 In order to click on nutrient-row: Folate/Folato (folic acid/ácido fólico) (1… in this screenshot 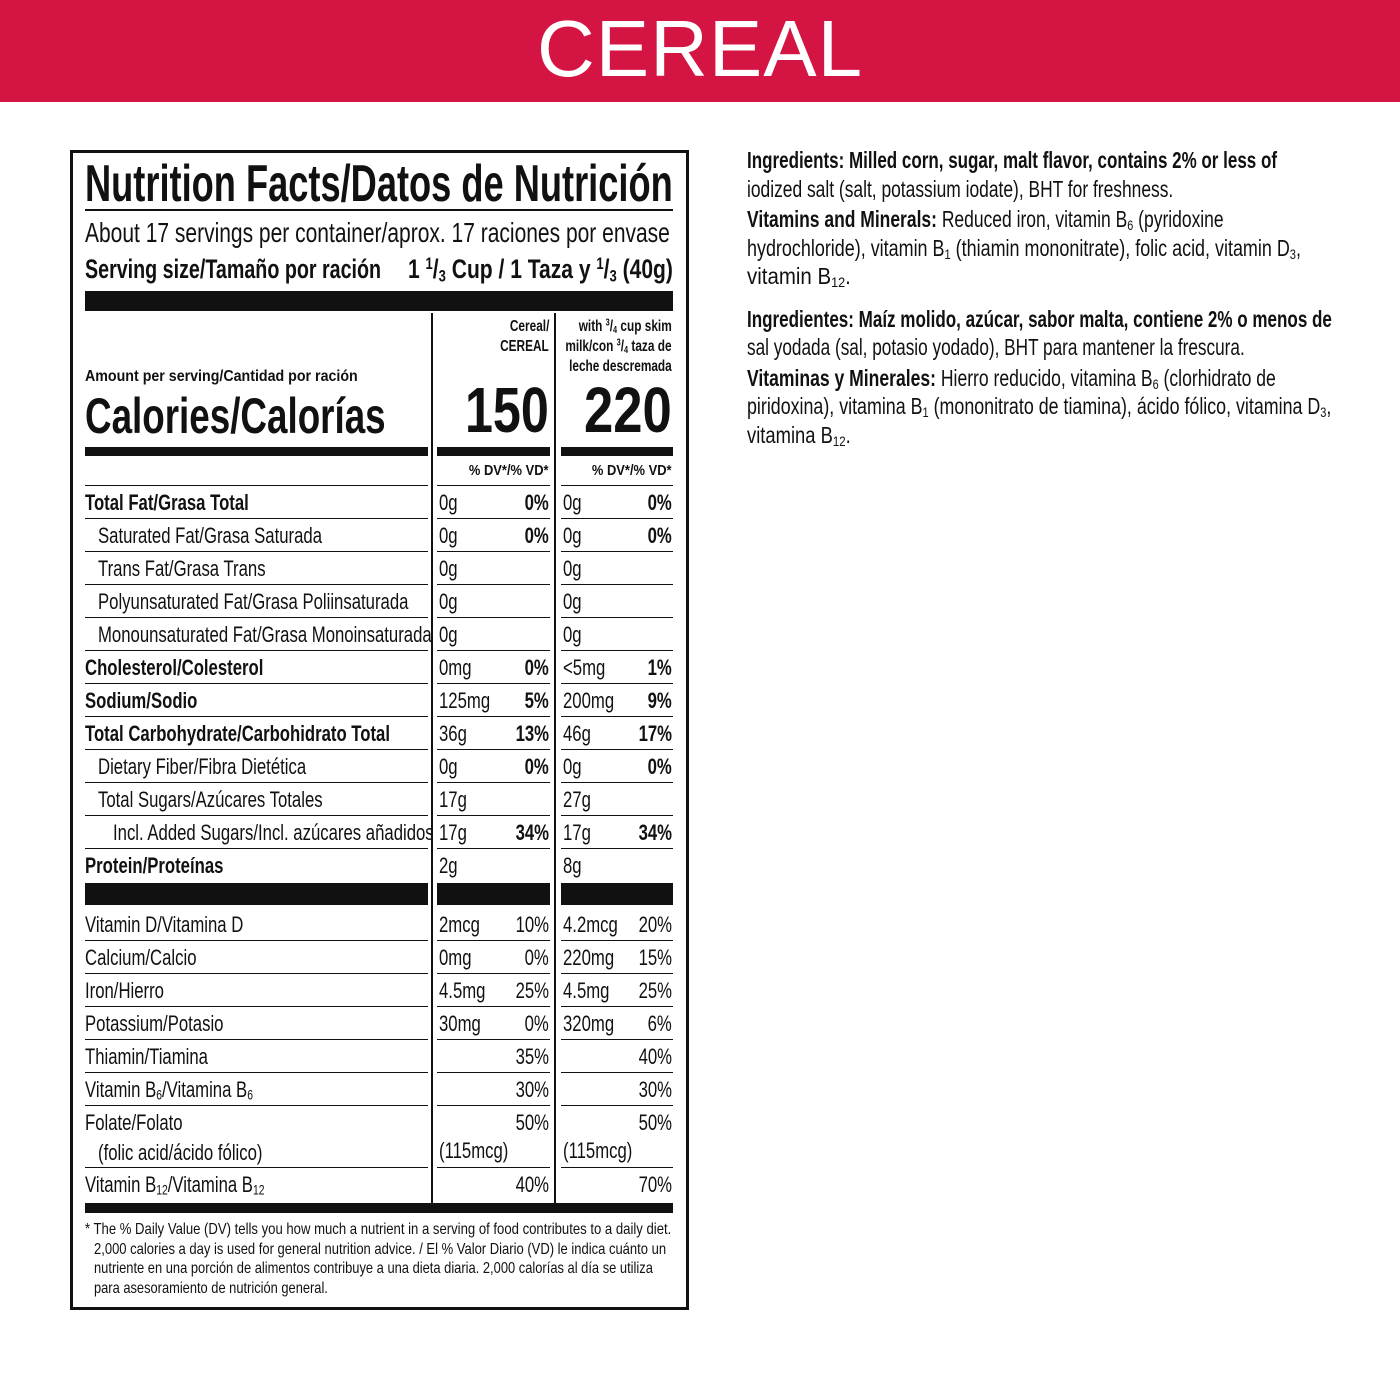, I will do `click(700, 1137)`.